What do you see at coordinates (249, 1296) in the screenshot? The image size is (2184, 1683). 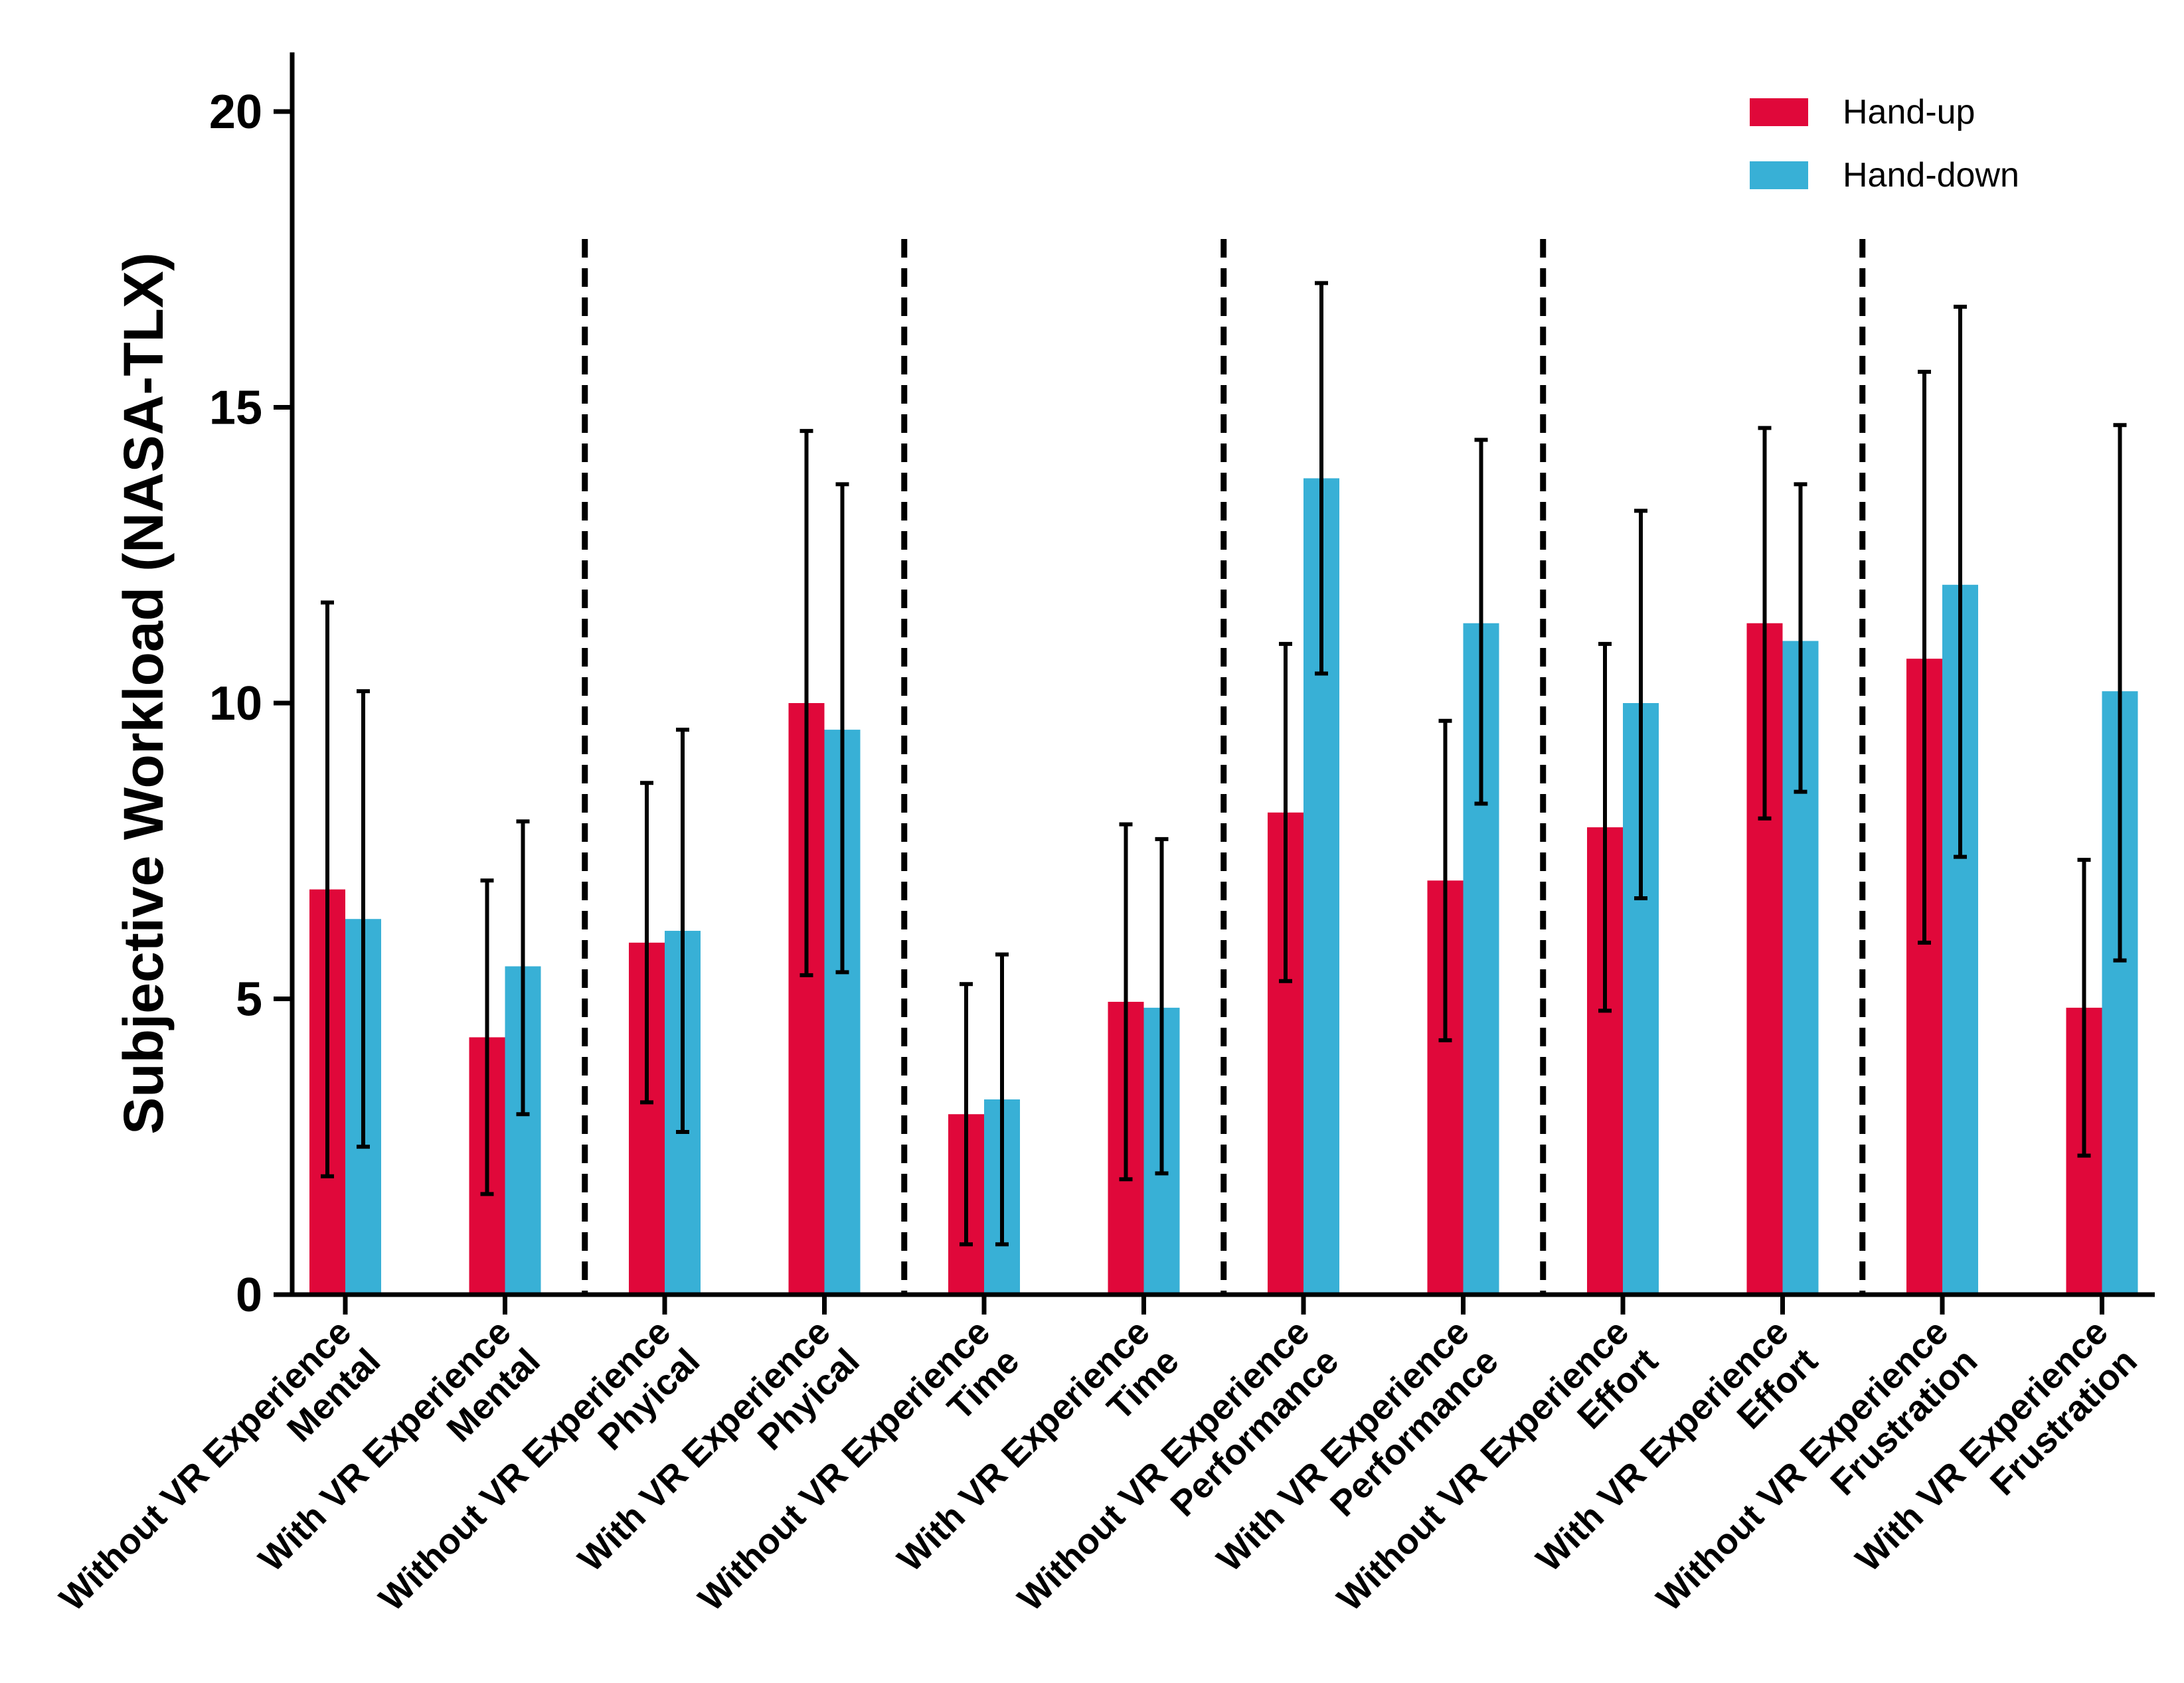 I see `y-tick-label: 0` at bounding box center [249, 1296].